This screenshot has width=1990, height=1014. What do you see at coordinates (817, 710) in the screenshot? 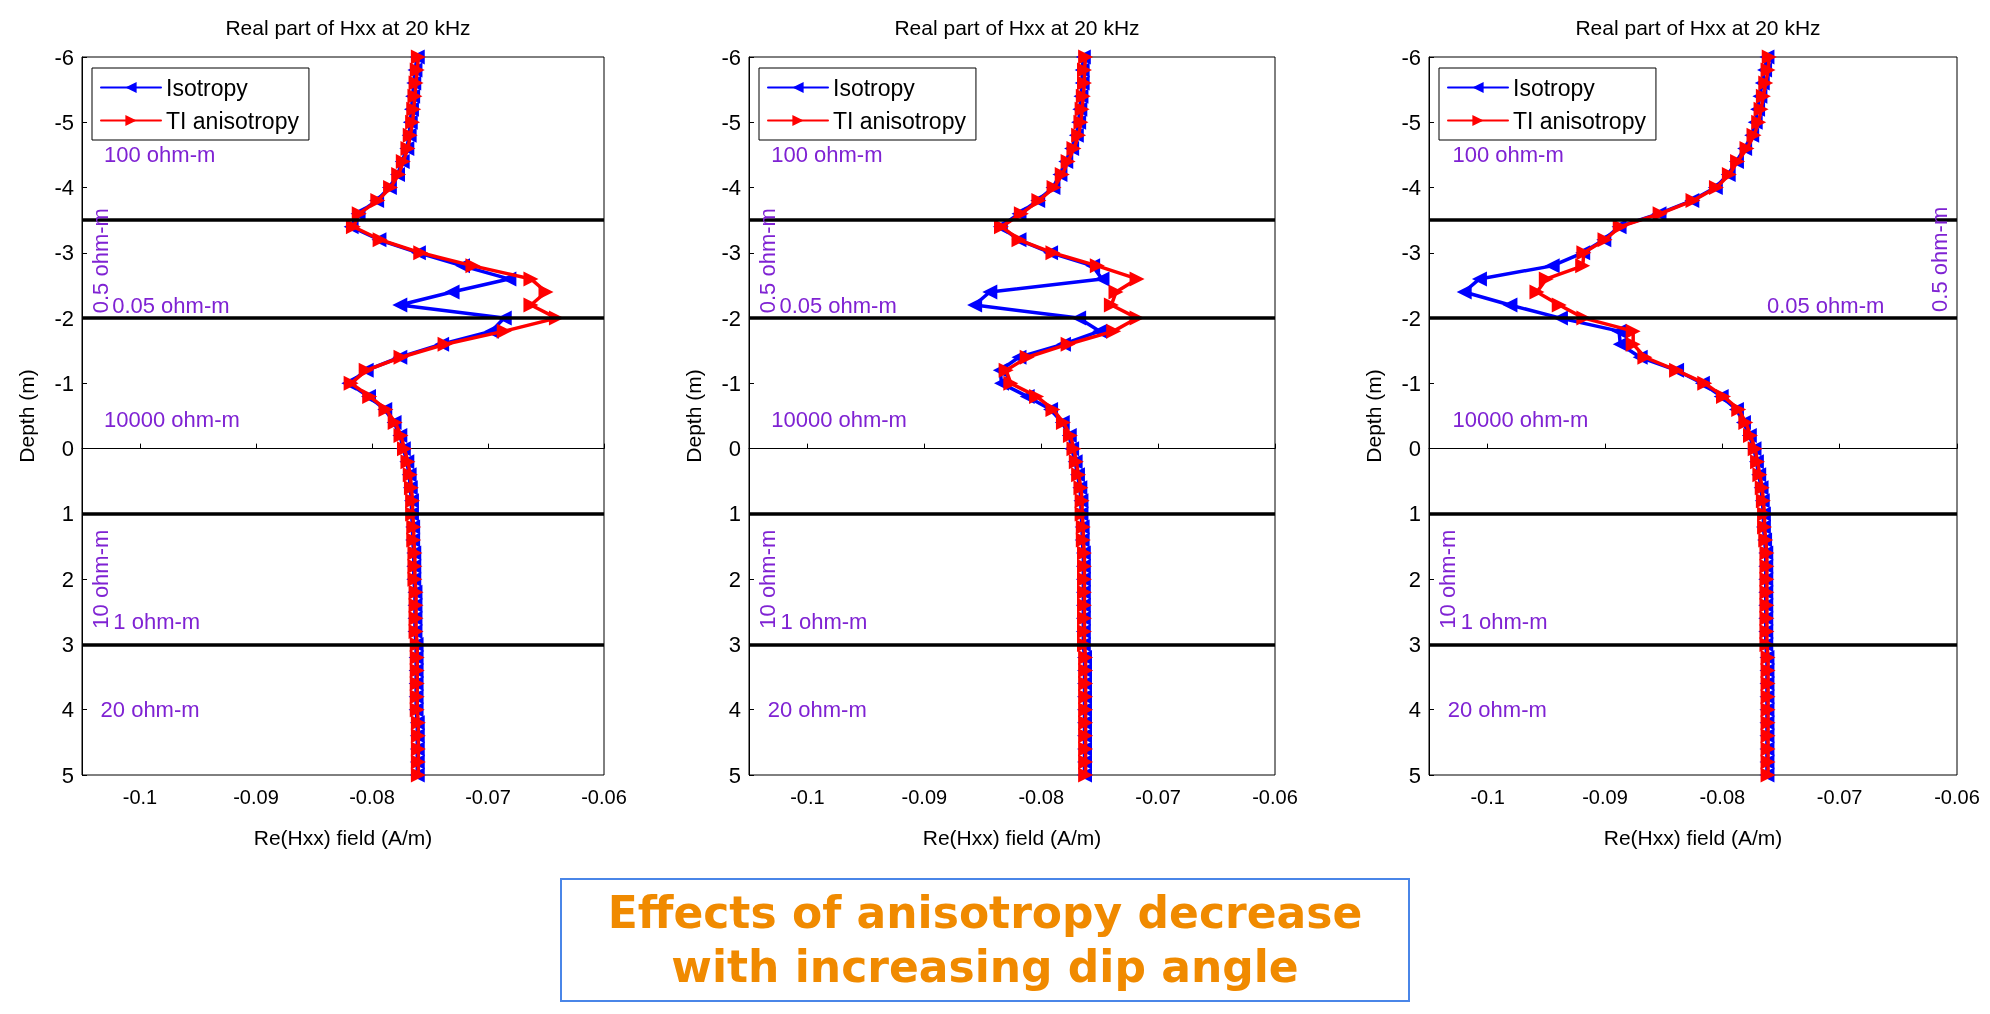
I see `annotation: 20 ohm-m` at bounding box center [817, 710].